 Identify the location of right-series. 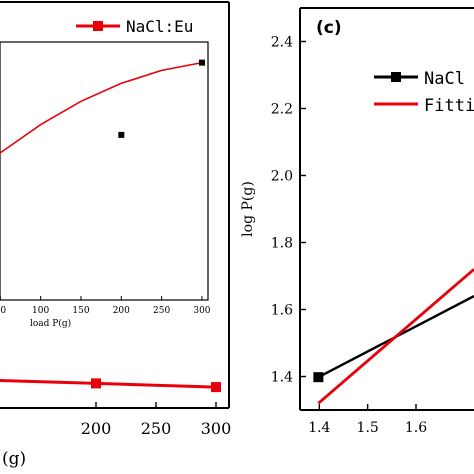
(393, 336).